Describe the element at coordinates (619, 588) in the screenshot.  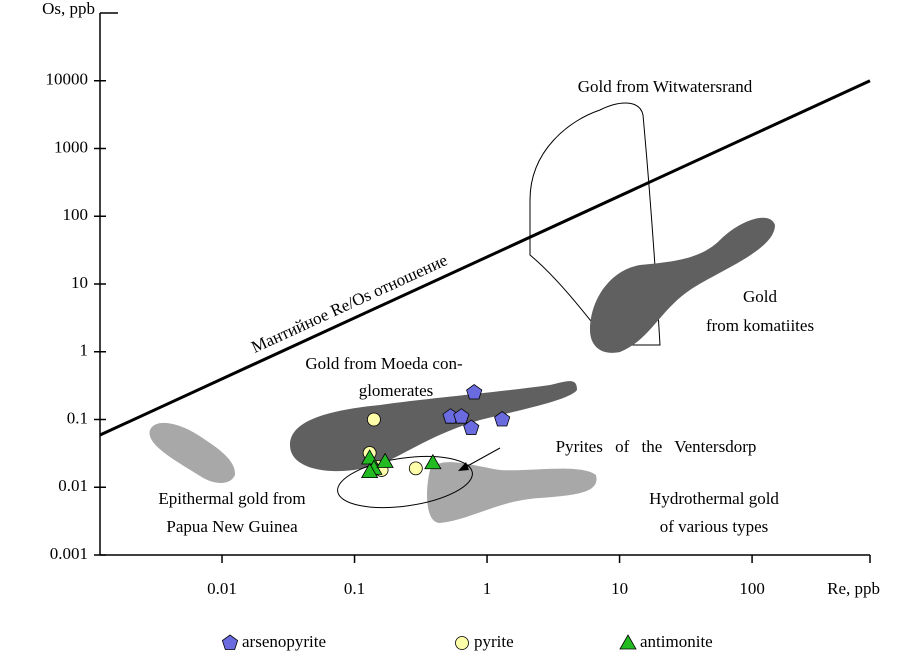
I see `x-tick-label: 10` at that location.